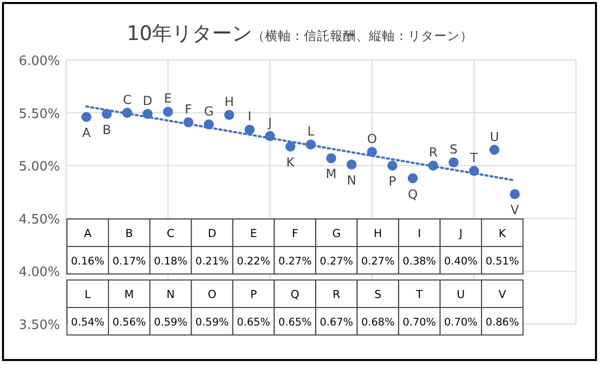 This screenshot has height=365, width=600. What do you see at coordinates (433, 152) in the screenshot?
I see `x-tick-label: R` at bounding box center [433, 152].